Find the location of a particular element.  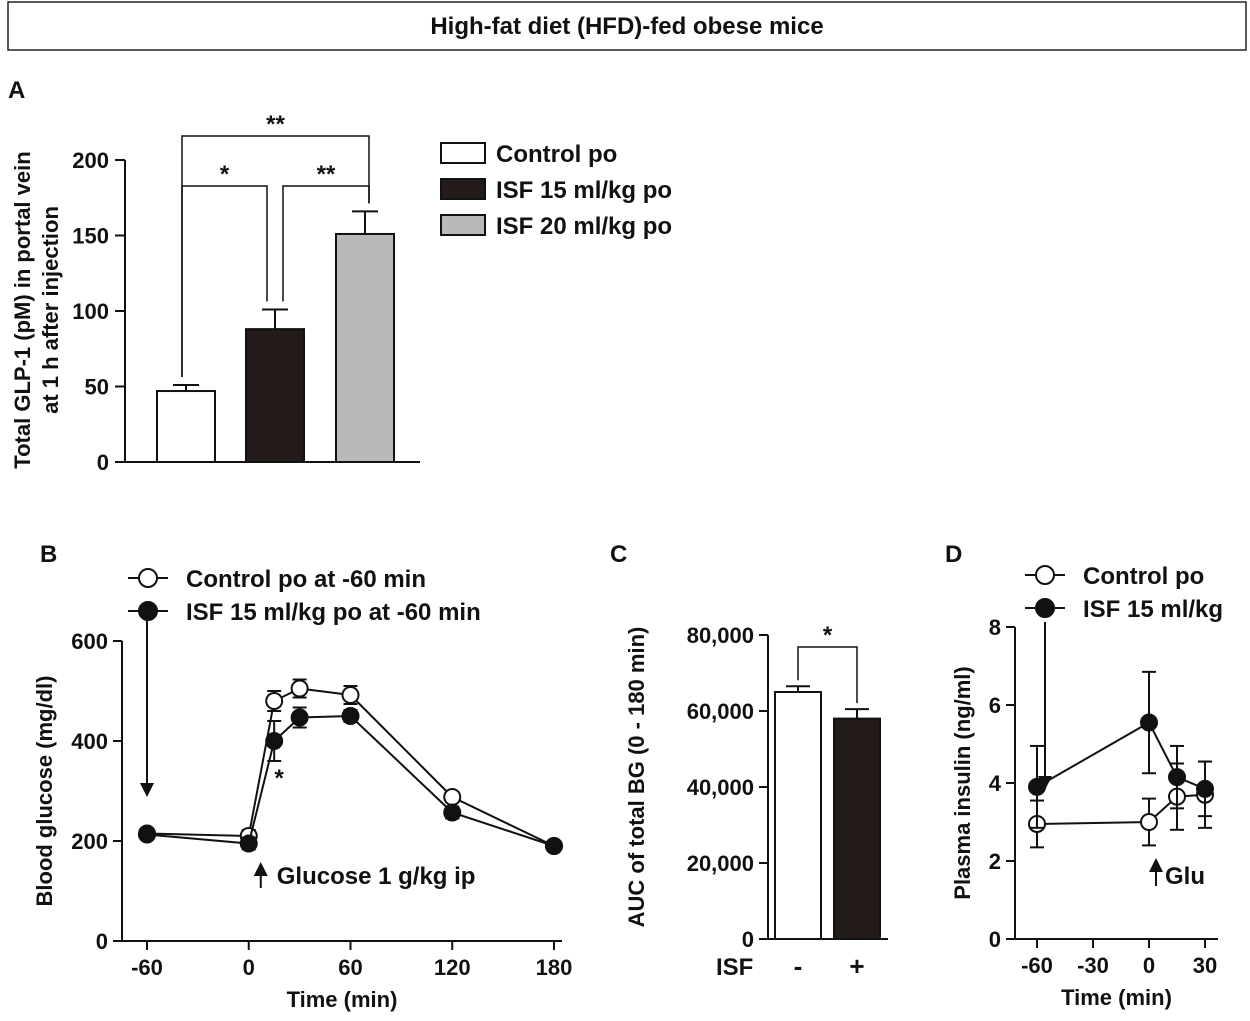

legend-label-2: ISF 20 ml/kg po is located at coordinates (584, 226).